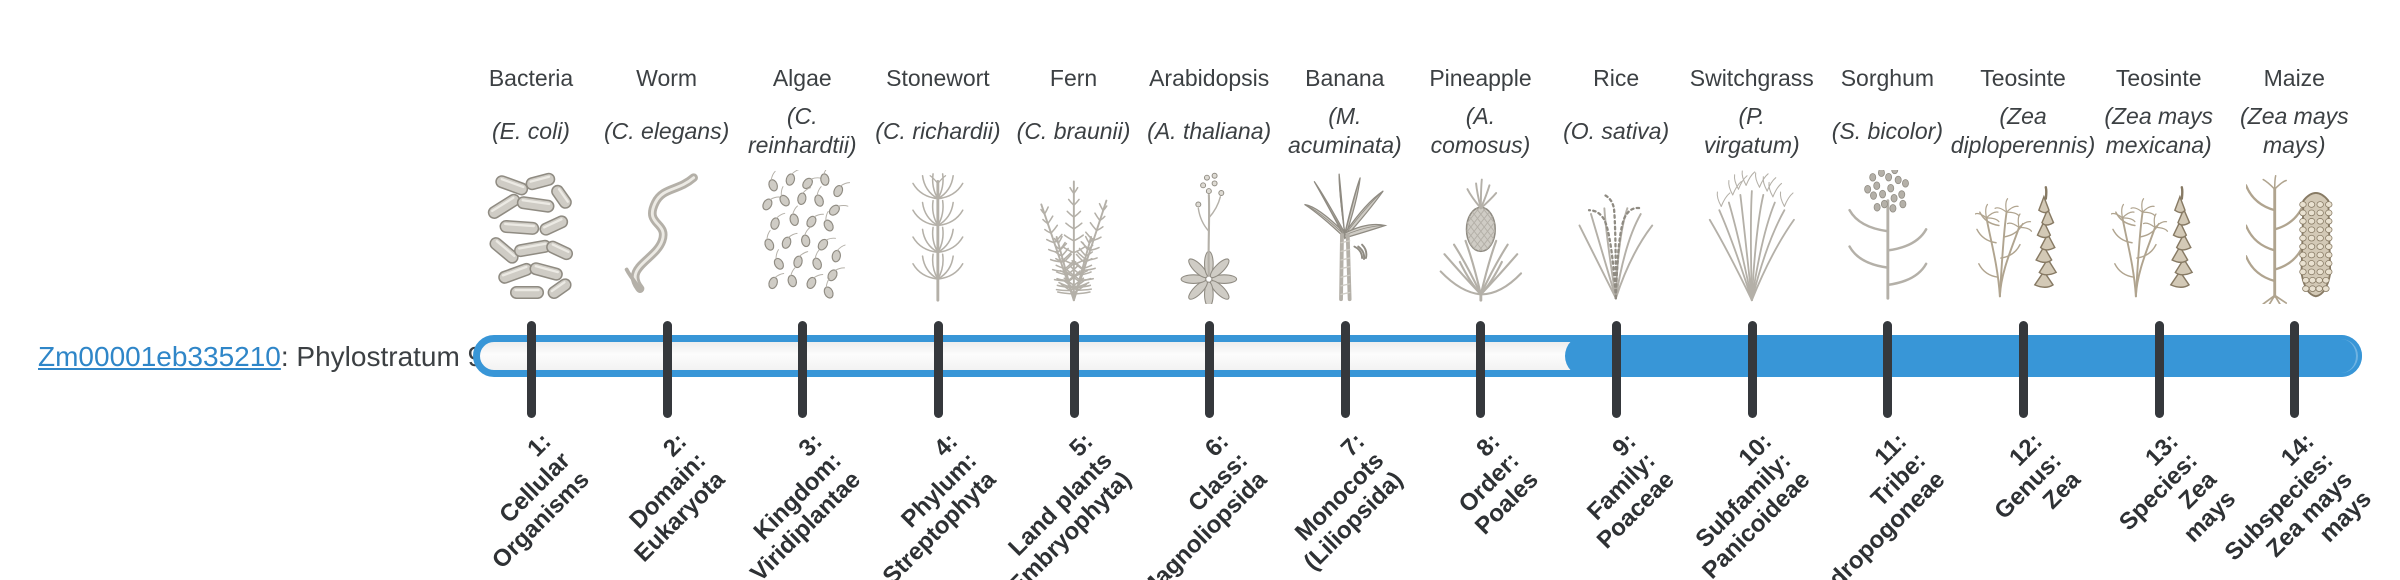 Image resolution: width=2400 pixels, height=580 pixels. I want to click on phylostratum-label: 3: Kingdom: Viridiplantae, so click(805, 504).